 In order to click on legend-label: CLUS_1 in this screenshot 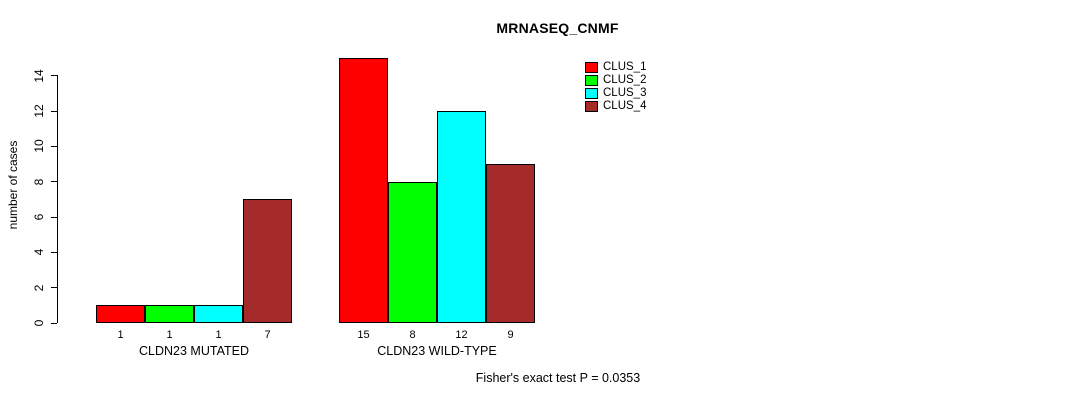, I will do `click(625, 67)`.